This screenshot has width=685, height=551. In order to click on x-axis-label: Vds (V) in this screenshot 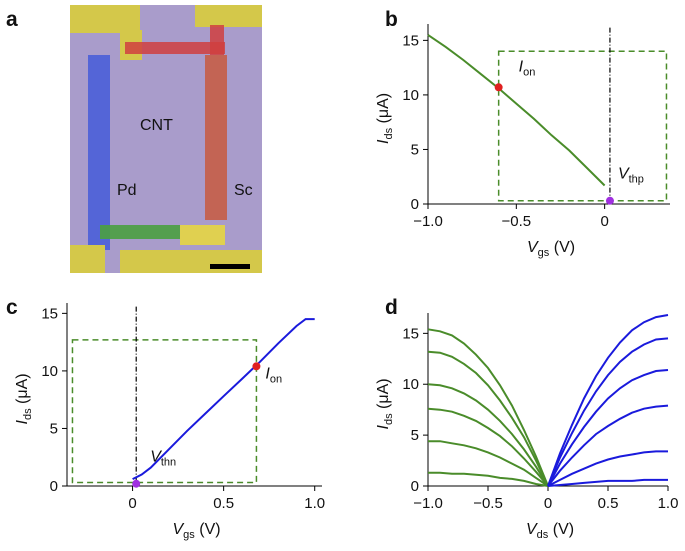, I will do `click(550, 531)`.